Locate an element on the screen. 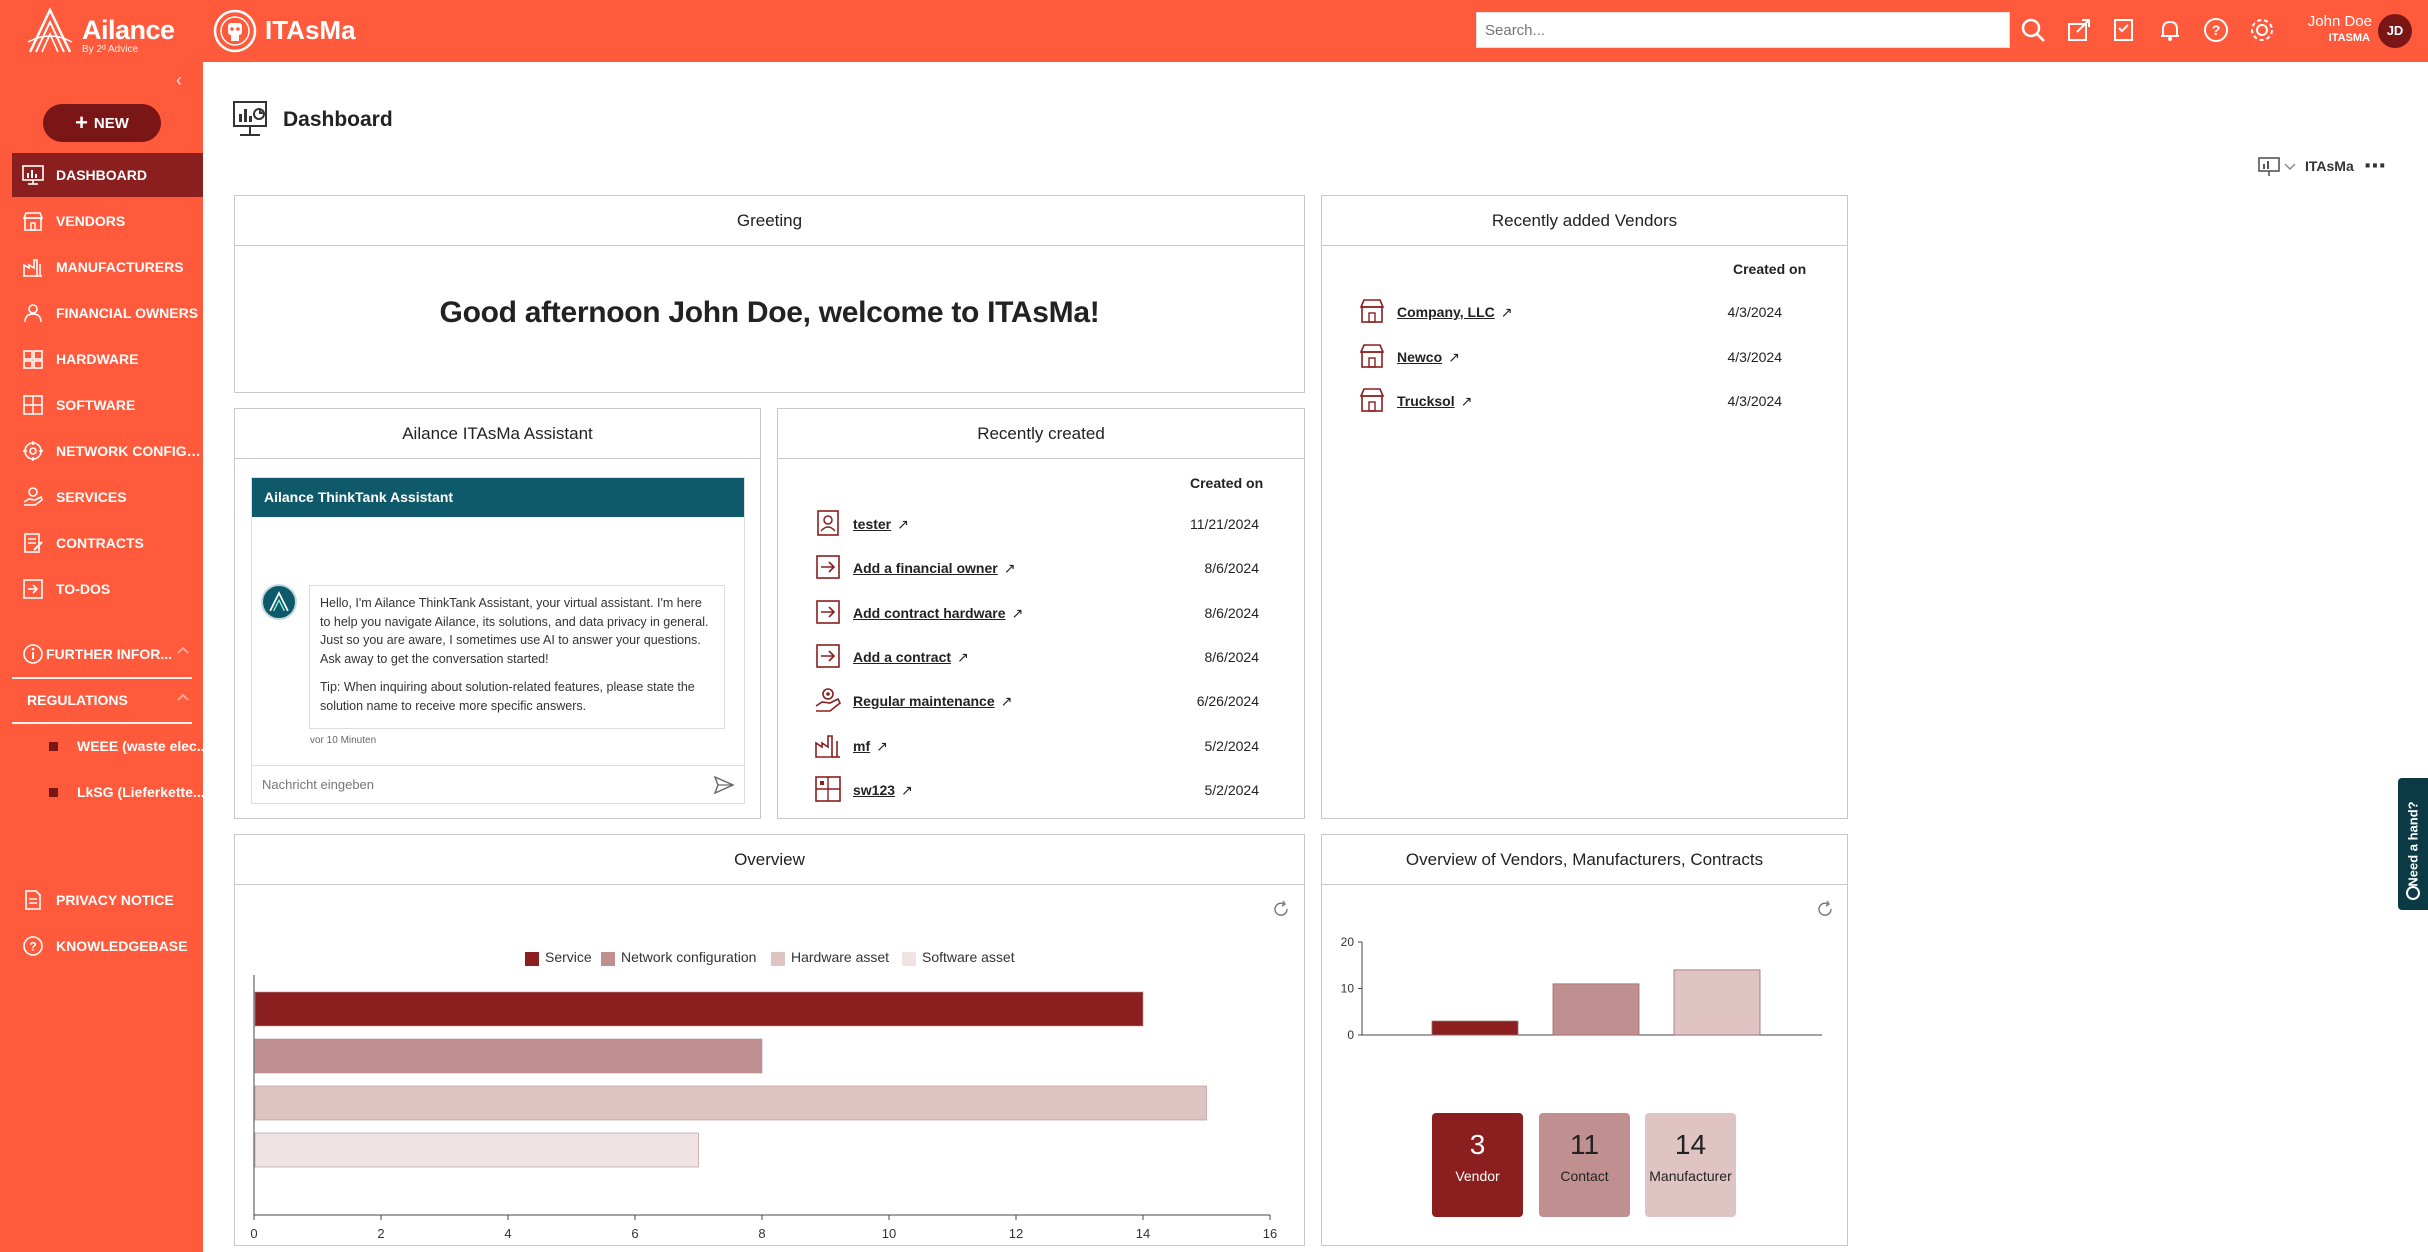 This screenshot has width=2428, height=1252. bar-service is located at coordinates (699, 1009).